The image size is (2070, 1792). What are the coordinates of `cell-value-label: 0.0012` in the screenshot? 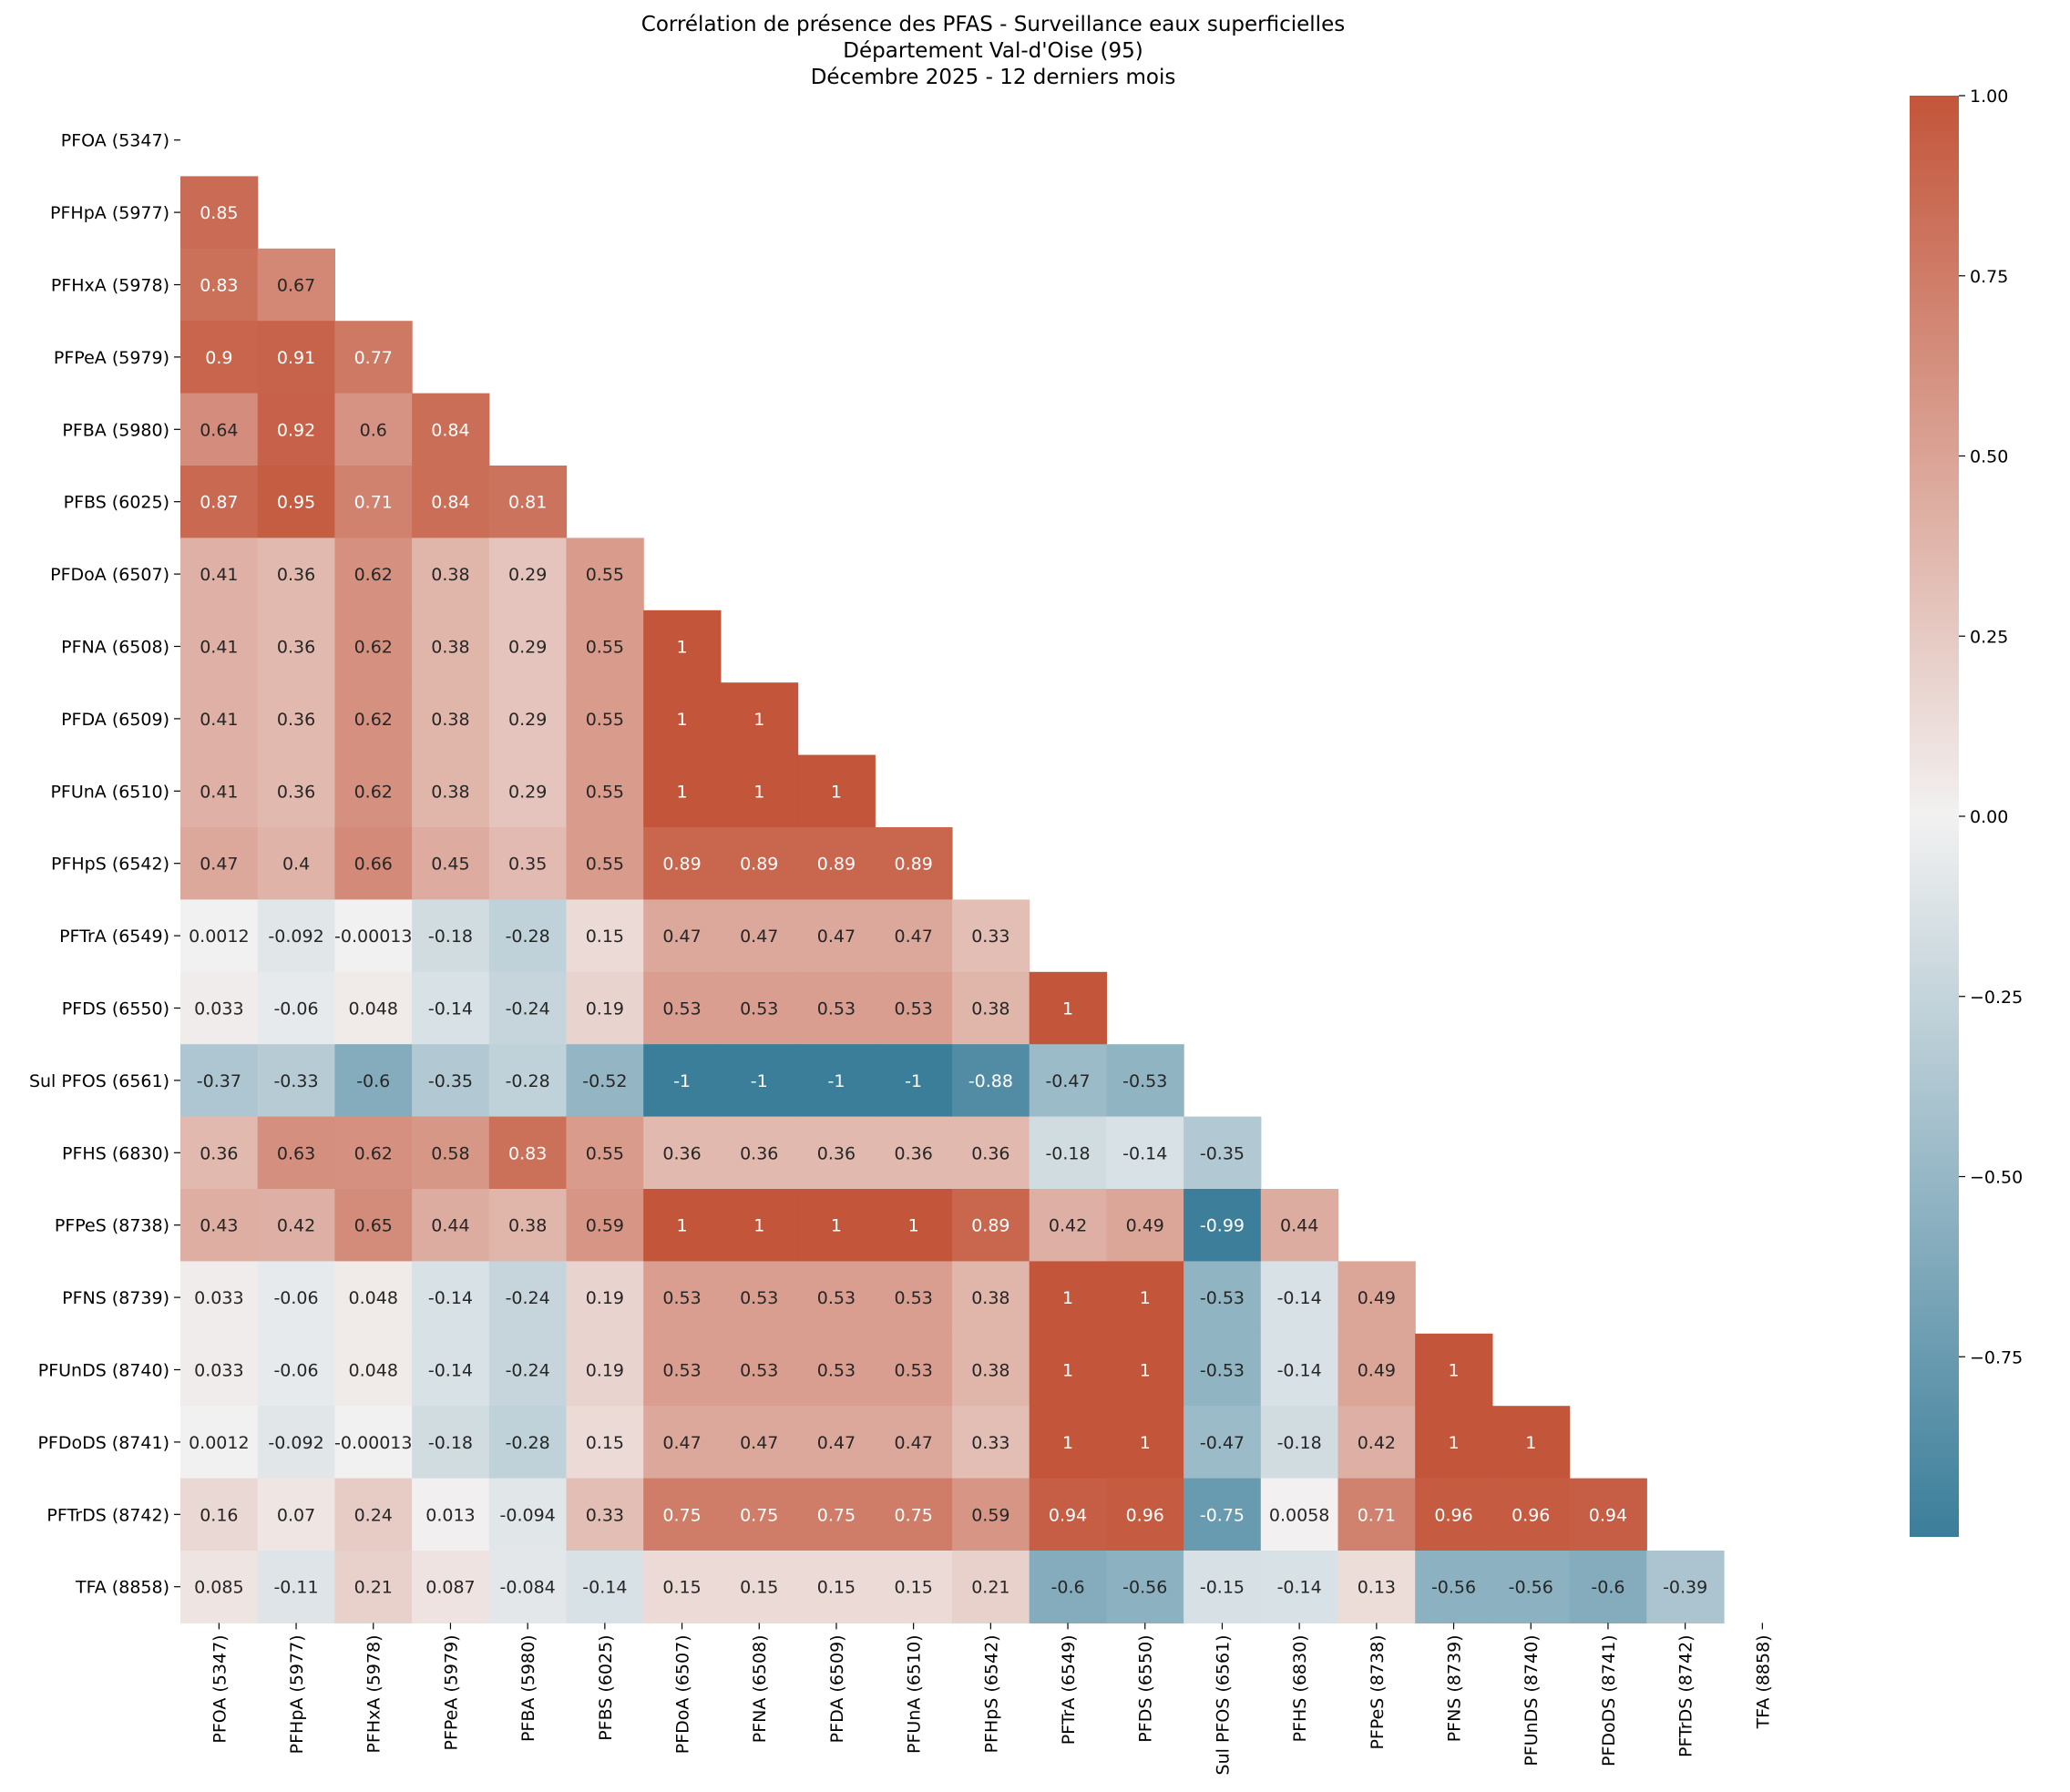 It's located at (219, 937).